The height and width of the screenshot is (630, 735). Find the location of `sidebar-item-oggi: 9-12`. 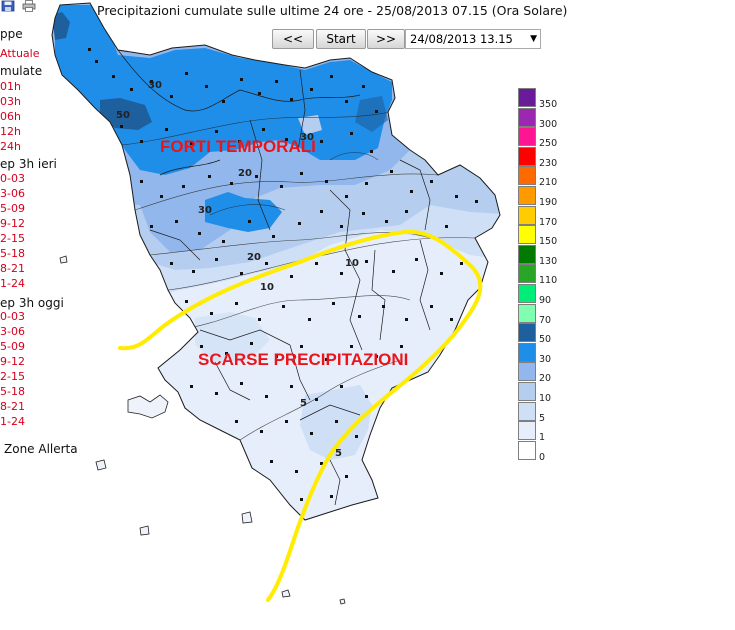

sidebar-item-oggi: 9-12 is located at coordinates (12, 361).